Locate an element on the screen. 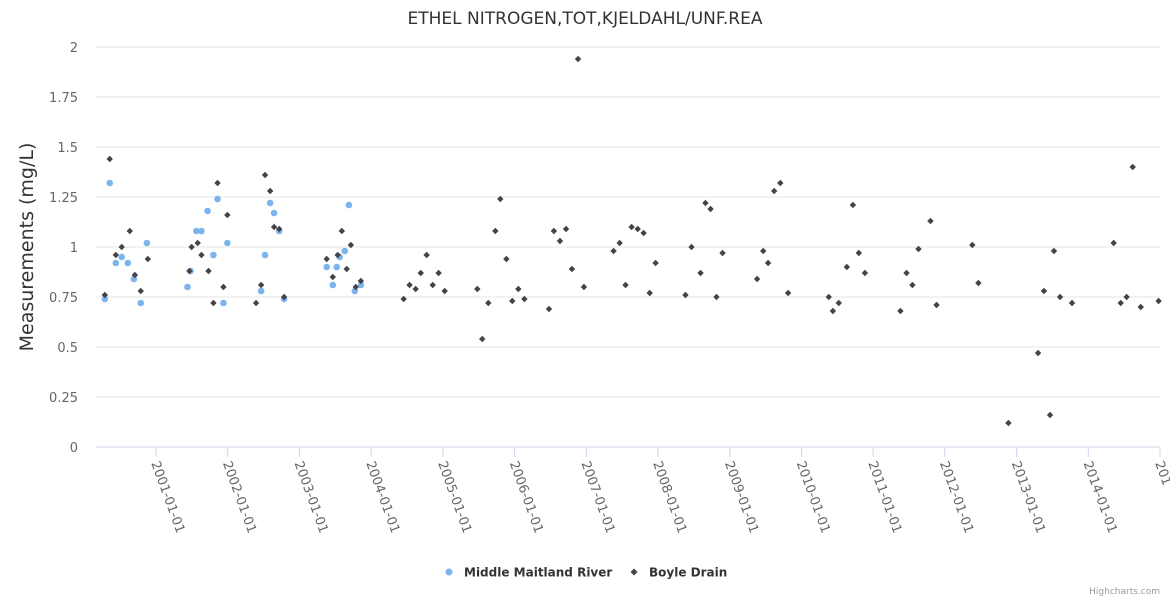 The image size is (1170, 604). legend-item: Middle Maitland River is located at coordinates (529, 573).